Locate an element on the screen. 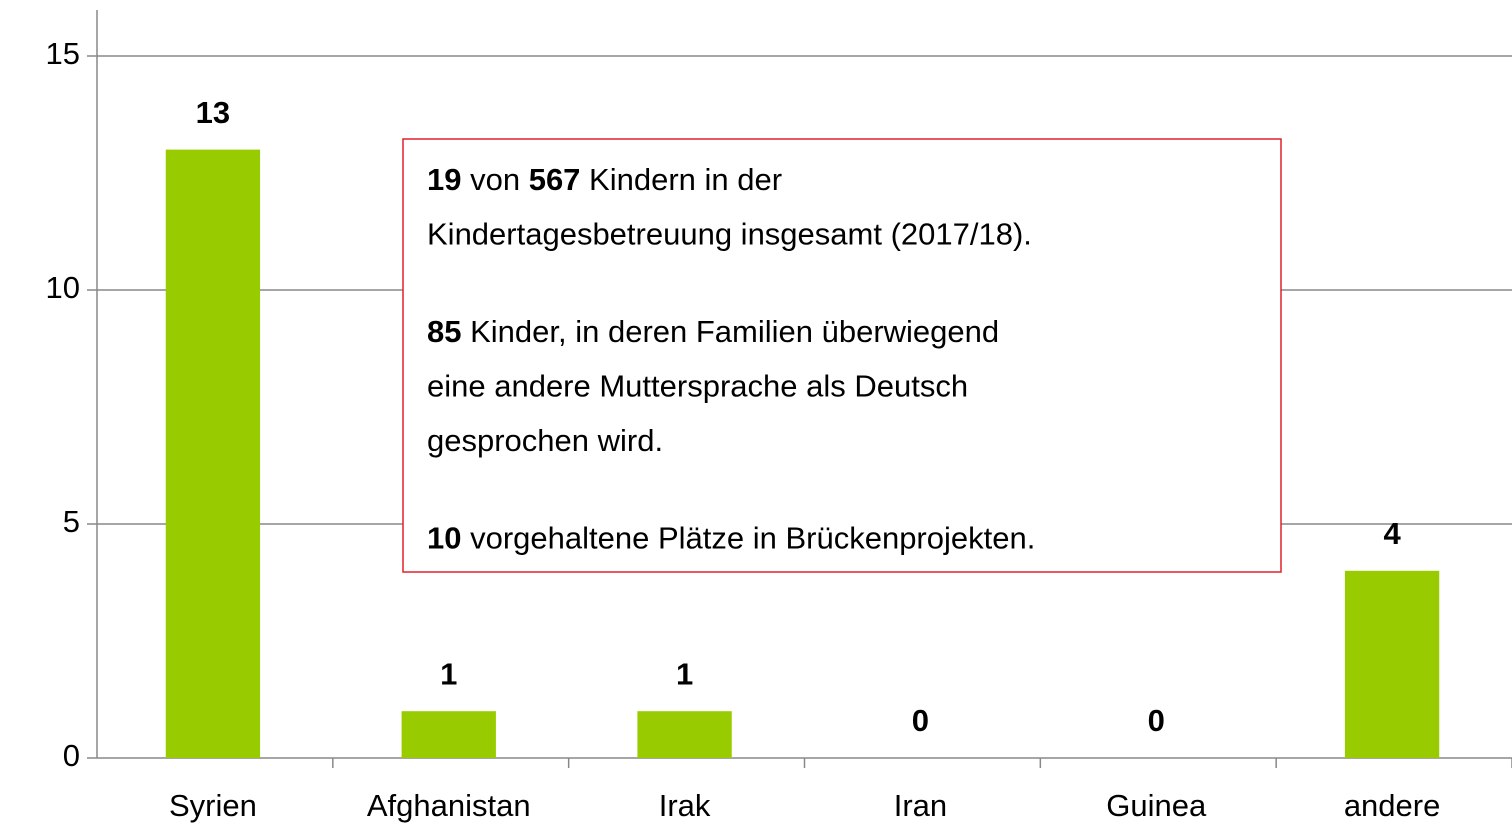 The width and height of the screenshot is (1512, 832). y-tick-label: 0 is located at coordinates (71, 755).